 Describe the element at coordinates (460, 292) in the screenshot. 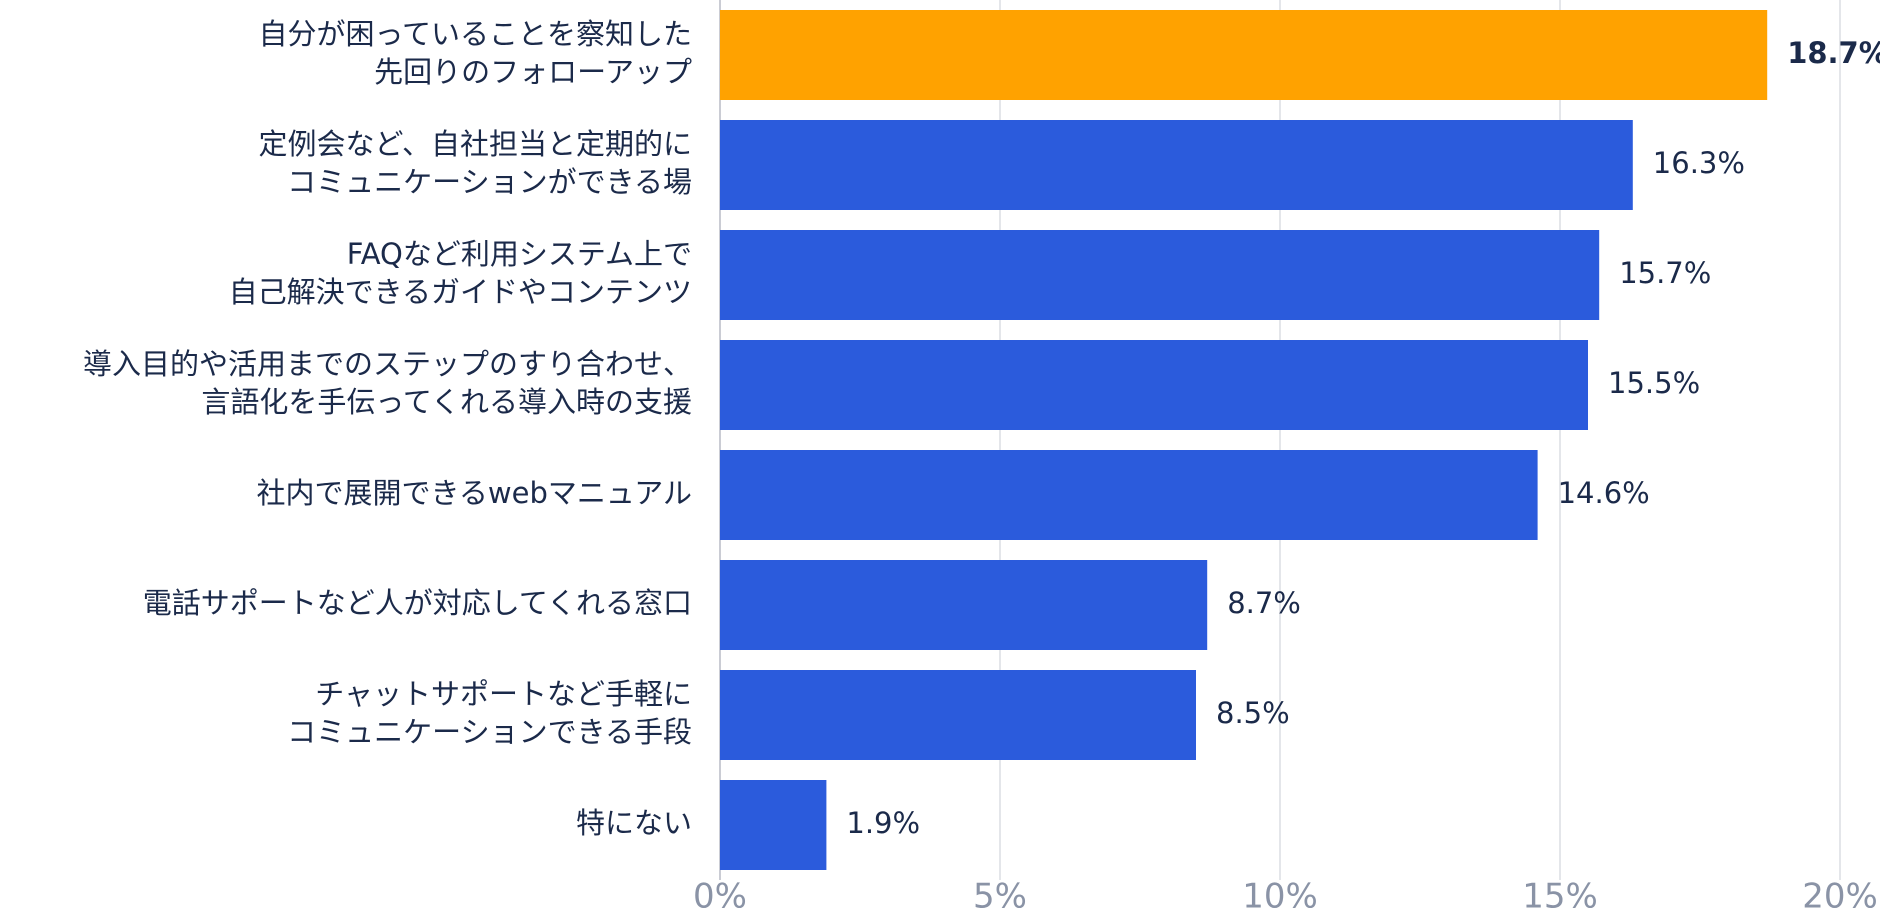

I see `category-label: 自己解決できるガイドやコンテンツ` at that location.